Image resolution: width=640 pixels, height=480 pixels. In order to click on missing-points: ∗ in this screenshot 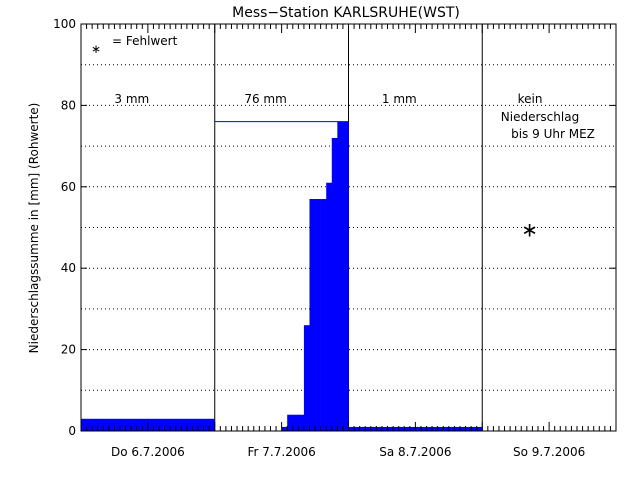, I will do `click(529, 230)`.